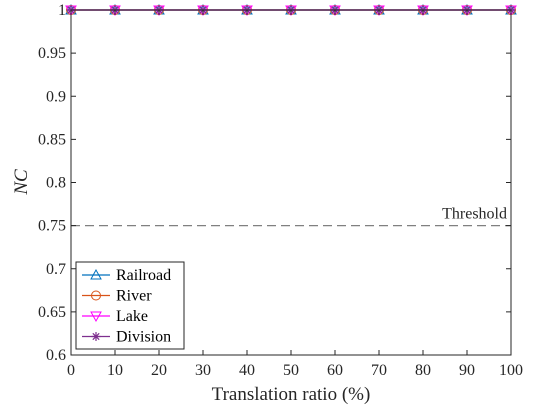  What do you see at coordinates (511, 370) in the screenshot?
I see `x-tick-label: 100` at bounding box center [511, 370].